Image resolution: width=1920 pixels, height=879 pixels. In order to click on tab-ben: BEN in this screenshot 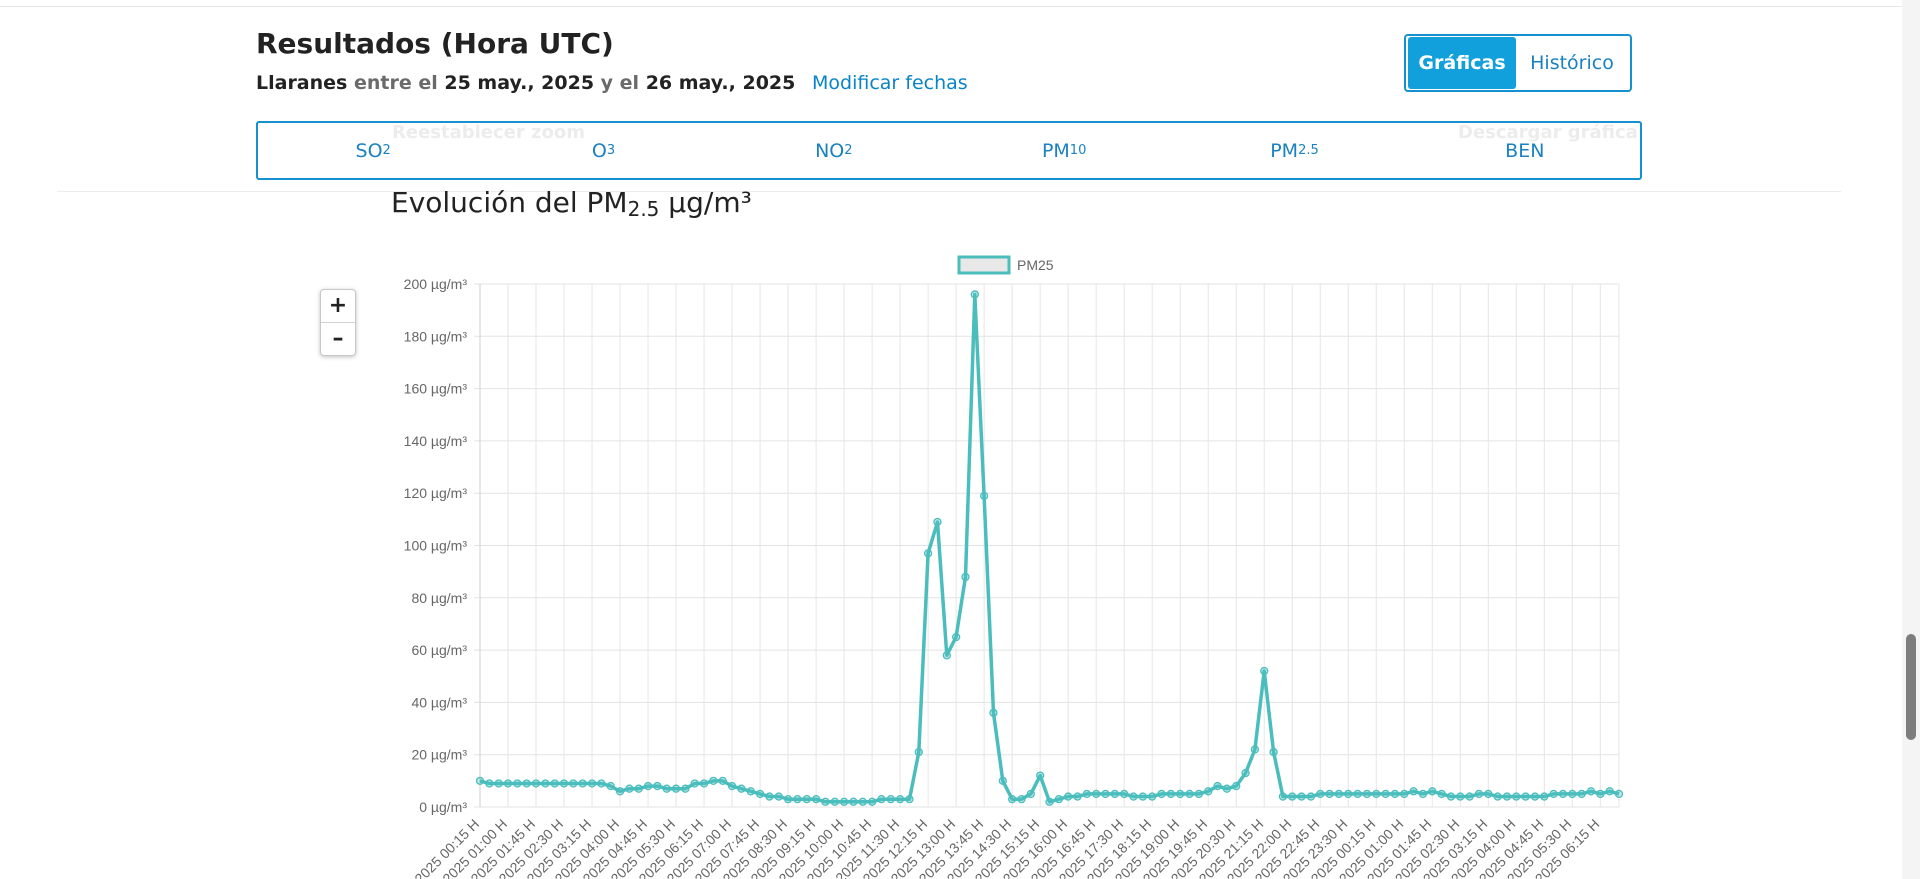, I will do `click(1525, 150)`.